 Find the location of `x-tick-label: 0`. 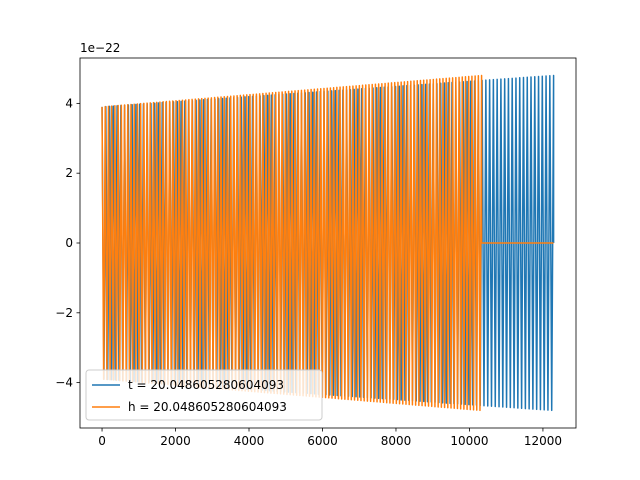

x-tick-label: 0 is located at coordinates (102, 441).